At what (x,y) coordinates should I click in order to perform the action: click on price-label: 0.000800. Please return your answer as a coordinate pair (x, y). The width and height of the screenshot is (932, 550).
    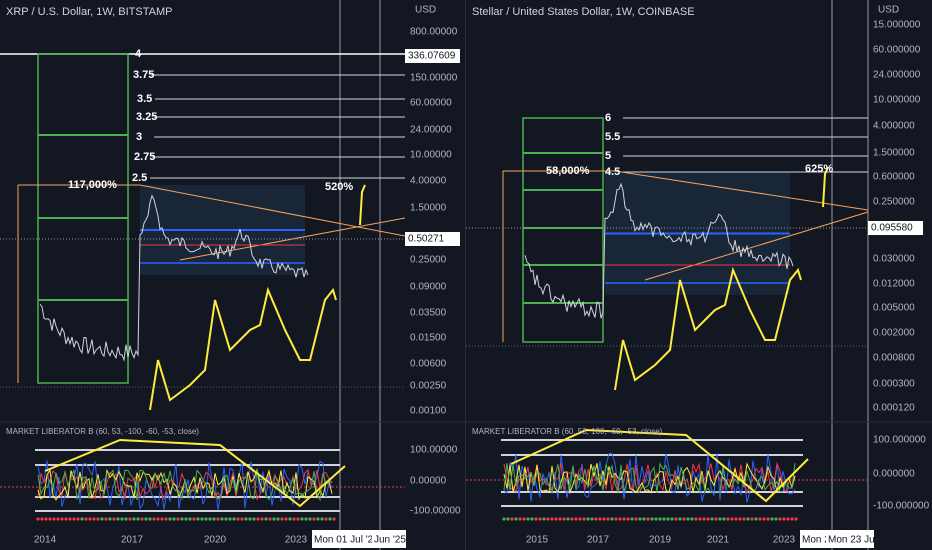
    Looking at the image, I should click on (894, 358).